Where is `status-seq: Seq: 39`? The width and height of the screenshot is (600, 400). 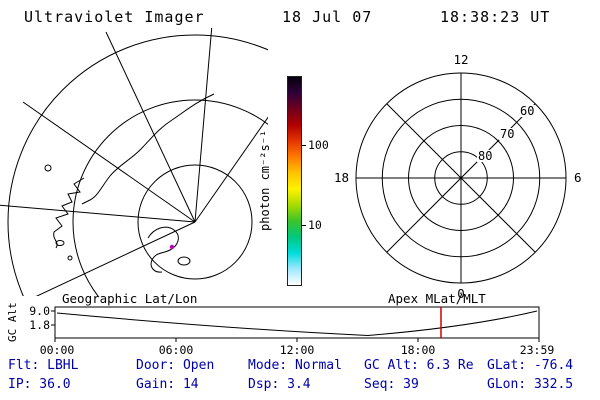 status-seq: Seq: 39 is located at coordinates (391, 384).